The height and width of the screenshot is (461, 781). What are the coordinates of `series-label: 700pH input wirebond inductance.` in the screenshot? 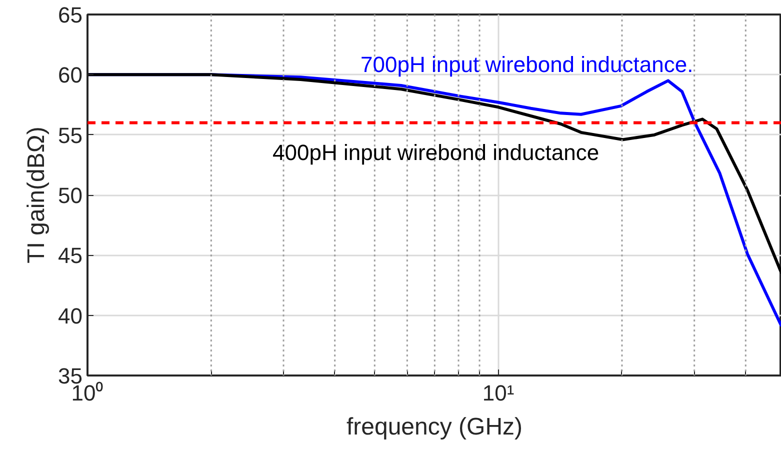 It's located at (527, 64).